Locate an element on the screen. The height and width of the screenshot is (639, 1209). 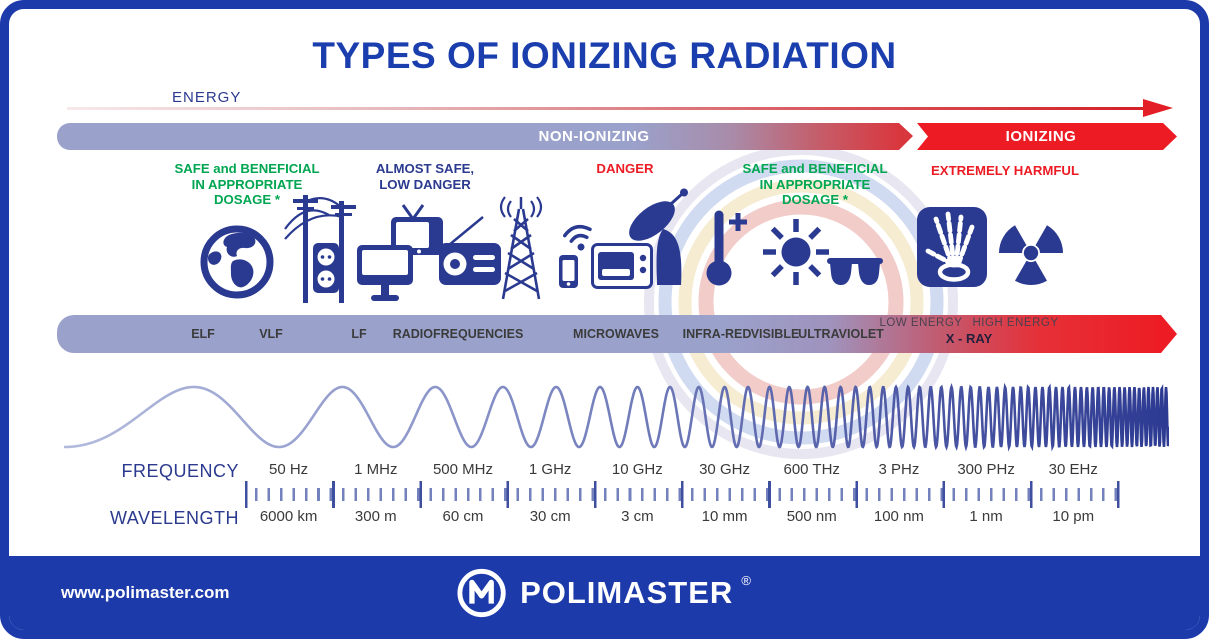
polimaster-logo-icon is located at coordinates (481, 593).